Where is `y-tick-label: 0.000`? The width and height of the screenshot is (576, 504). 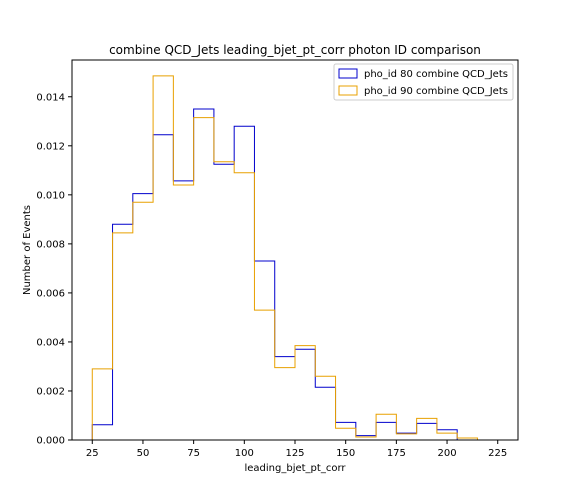
y-tick-label: 0.000 is located at coordinates (50, 441).